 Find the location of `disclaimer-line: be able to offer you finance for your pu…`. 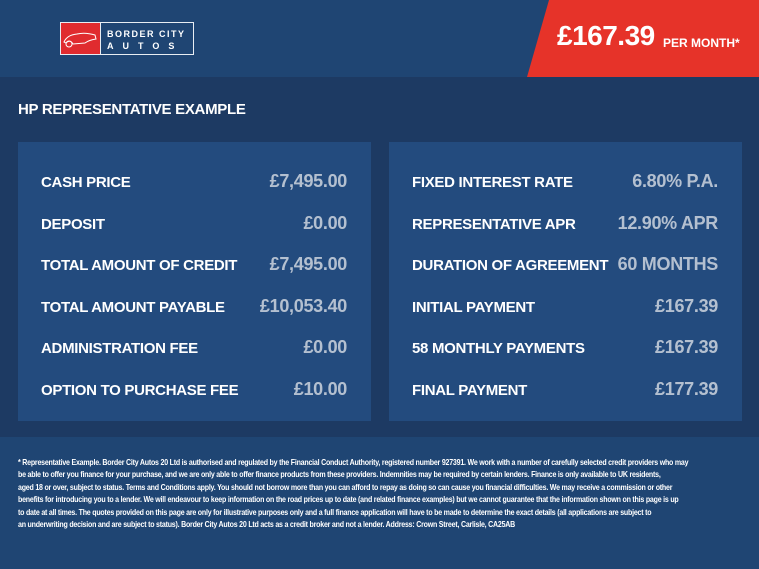

disclaimer-line: be able to offer you finance for your pu… is located at coordinates (339, 475).